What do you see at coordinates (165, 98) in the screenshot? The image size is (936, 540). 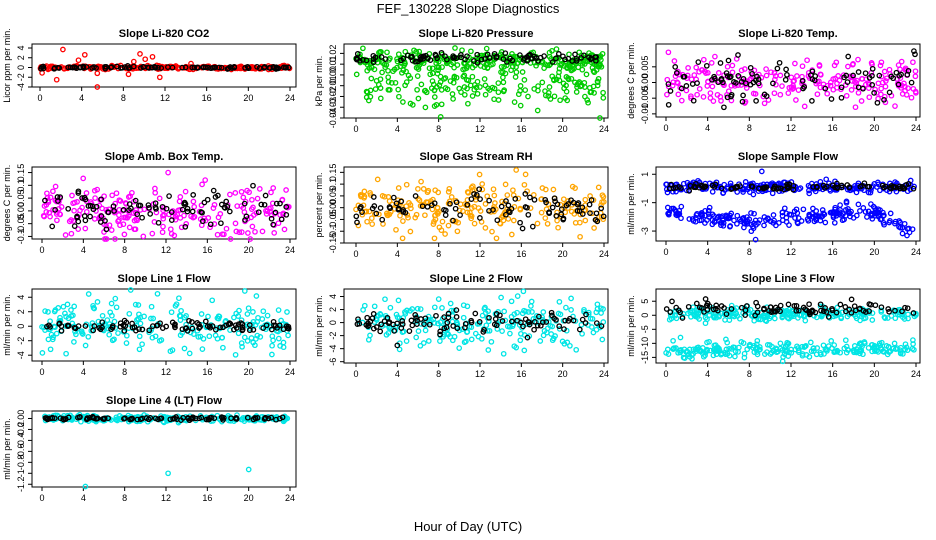 I see `x-tick-label: 12` at bounding box center [165, 98].